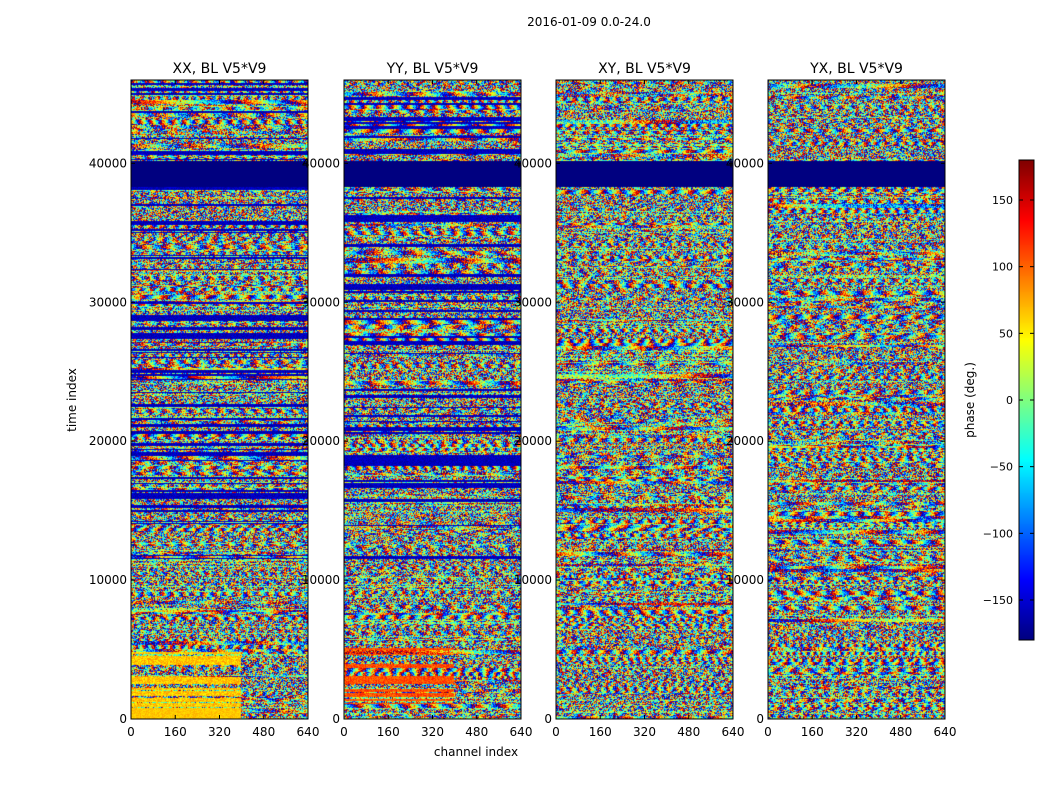 The width and height of the screenshot is (1050, 800). Describe the element at coordinates (476, 752) in the screenshot. I see `x-axis-label: channel index` at that location.